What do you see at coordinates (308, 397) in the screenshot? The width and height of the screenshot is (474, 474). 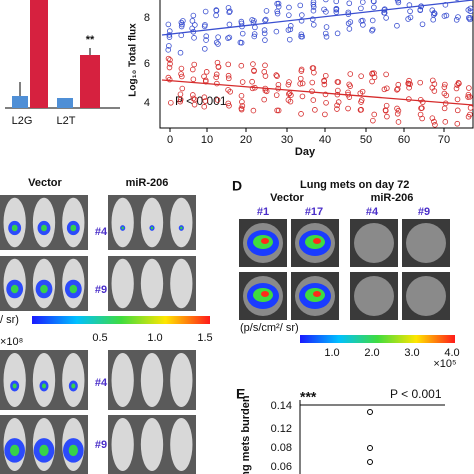 I see `significance: ***` at bounding box center [308, 397].